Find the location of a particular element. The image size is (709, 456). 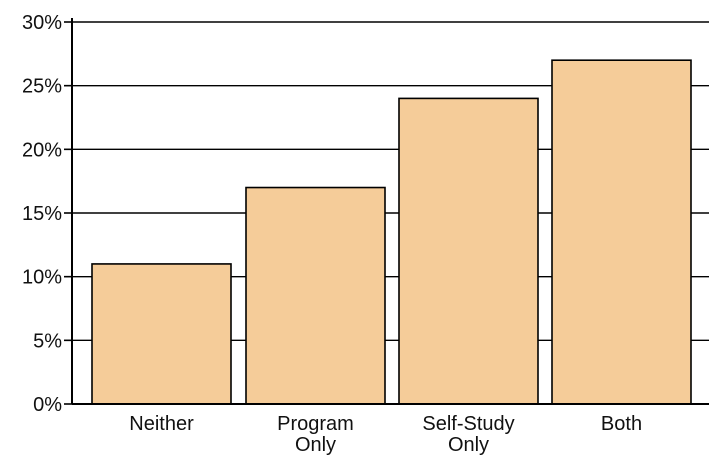

y-tick-label: 15% is located at coordinates (42, 214).